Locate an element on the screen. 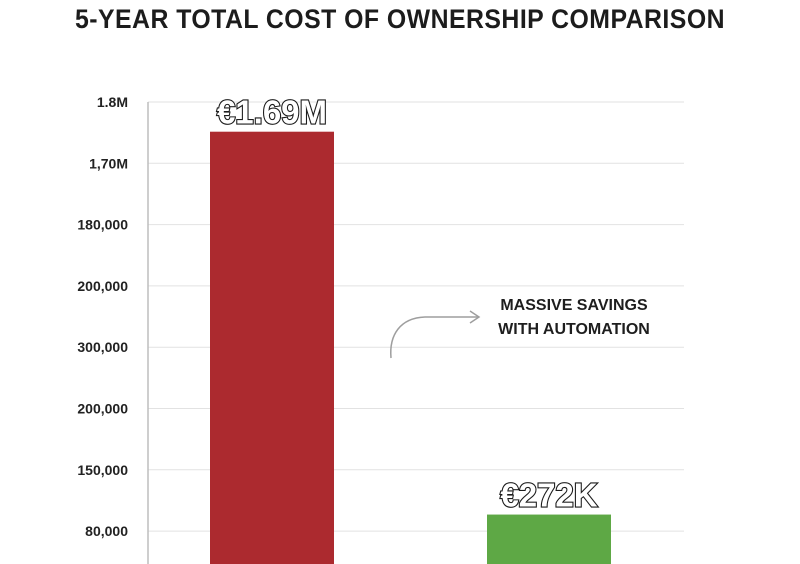 The width and height of the screenshot is (800, 564). arrowhead-icon is located at coordinates (475, 317).